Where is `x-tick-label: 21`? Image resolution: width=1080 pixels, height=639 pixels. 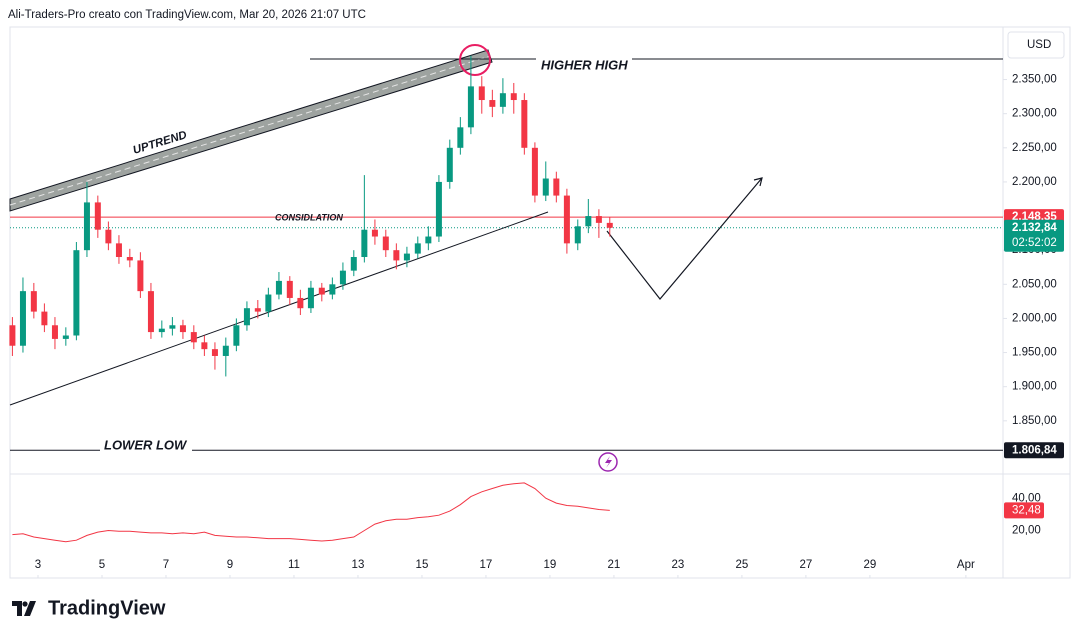
x-tick-label: 21 is located at coordinates (614, 565).